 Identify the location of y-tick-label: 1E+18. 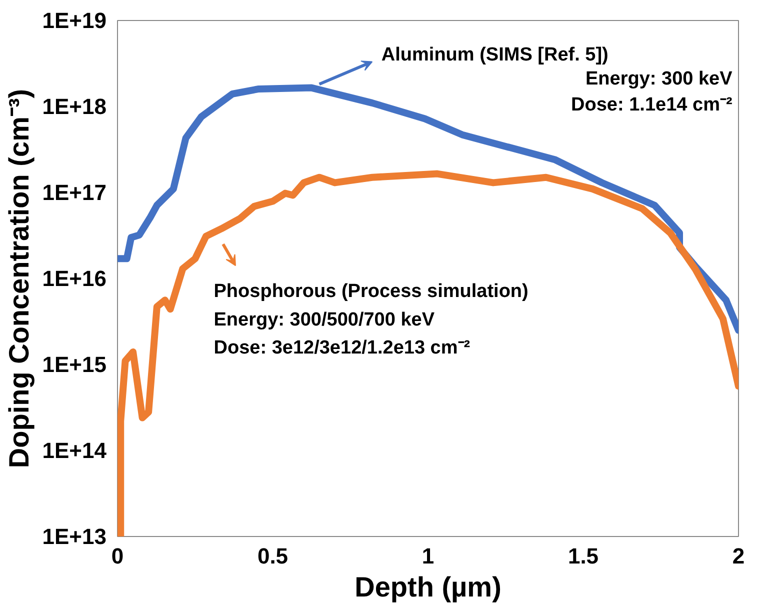
(74, 106).